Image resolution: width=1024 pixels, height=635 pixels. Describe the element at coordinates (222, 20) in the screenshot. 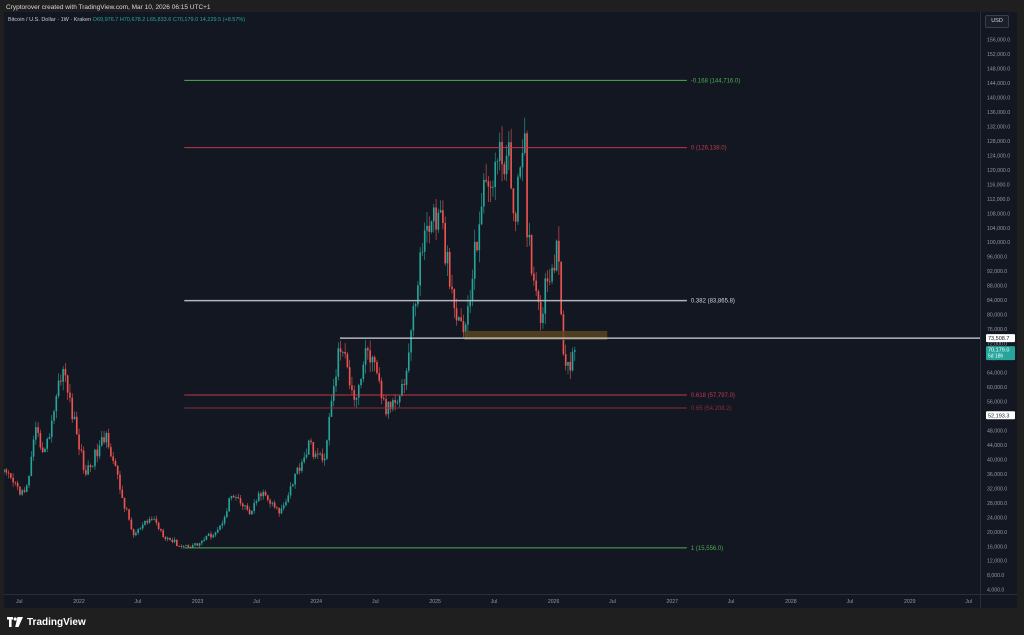

I see `ohlc-change: 14,229.5 (+8.57%)` at that location.